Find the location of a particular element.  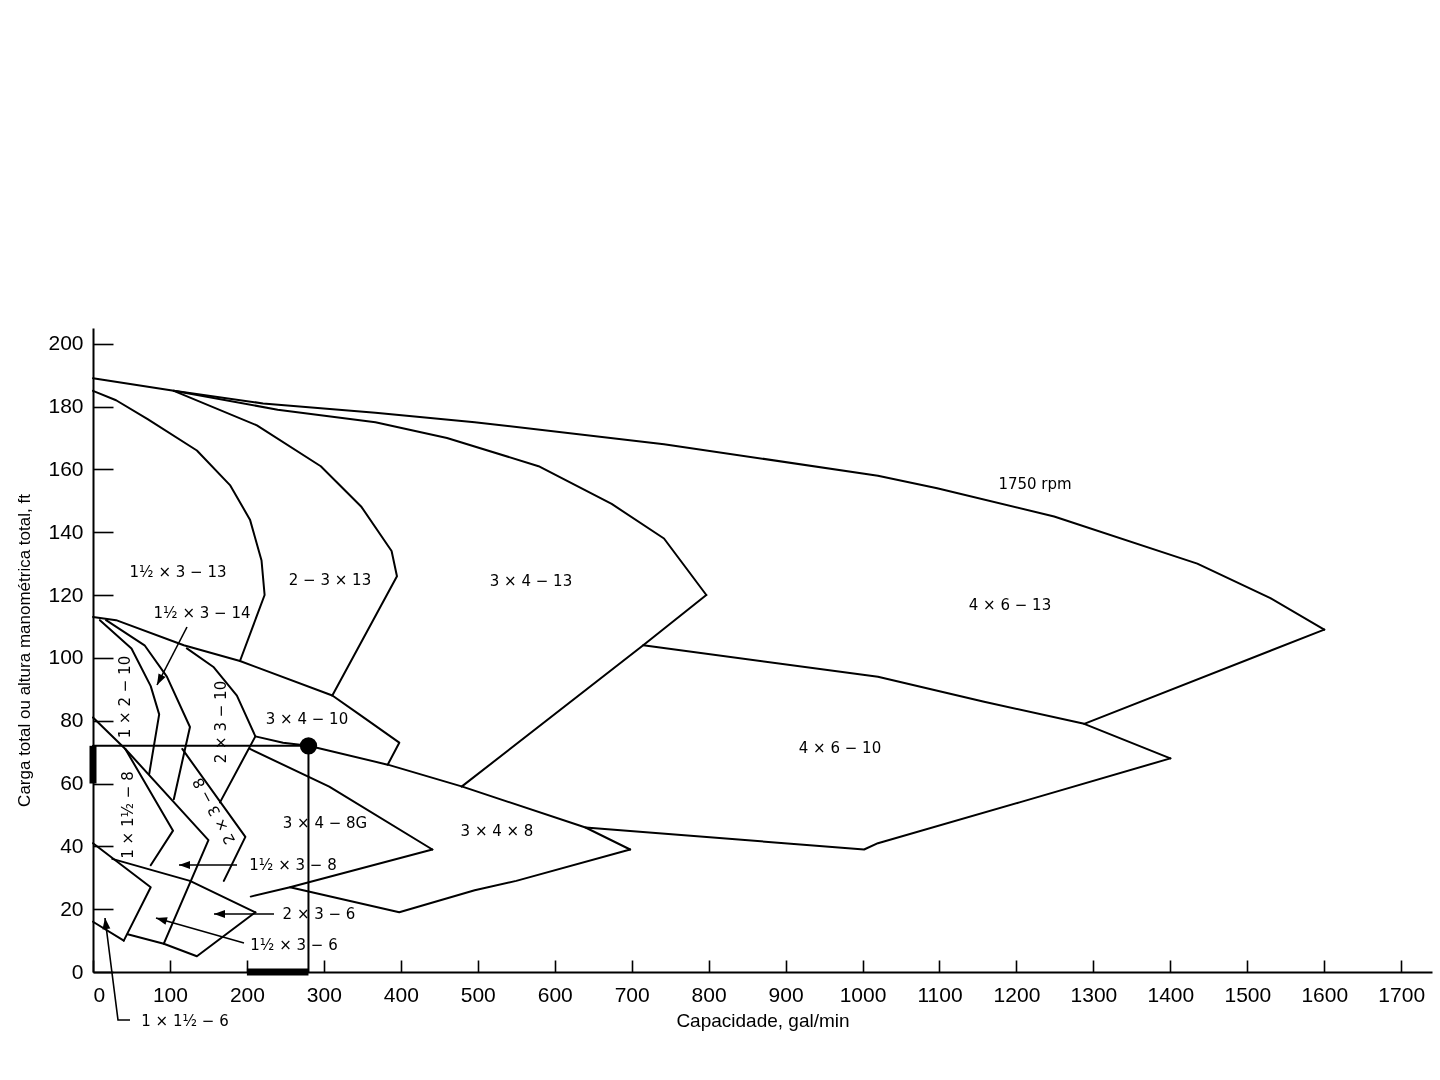

text: 1 × 1½ − 6 is located at coordinates (185, 1021).